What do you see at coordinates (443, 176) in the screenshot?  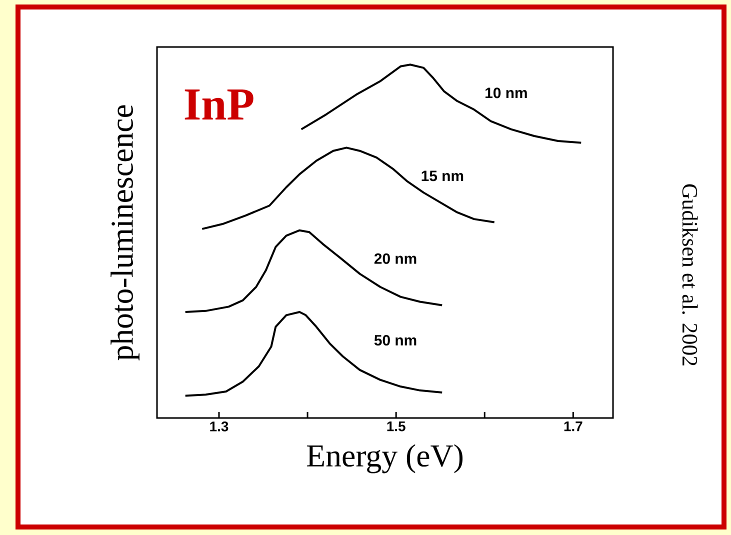 I see `series-label: 15 nm` at bounding box center [443, 176].